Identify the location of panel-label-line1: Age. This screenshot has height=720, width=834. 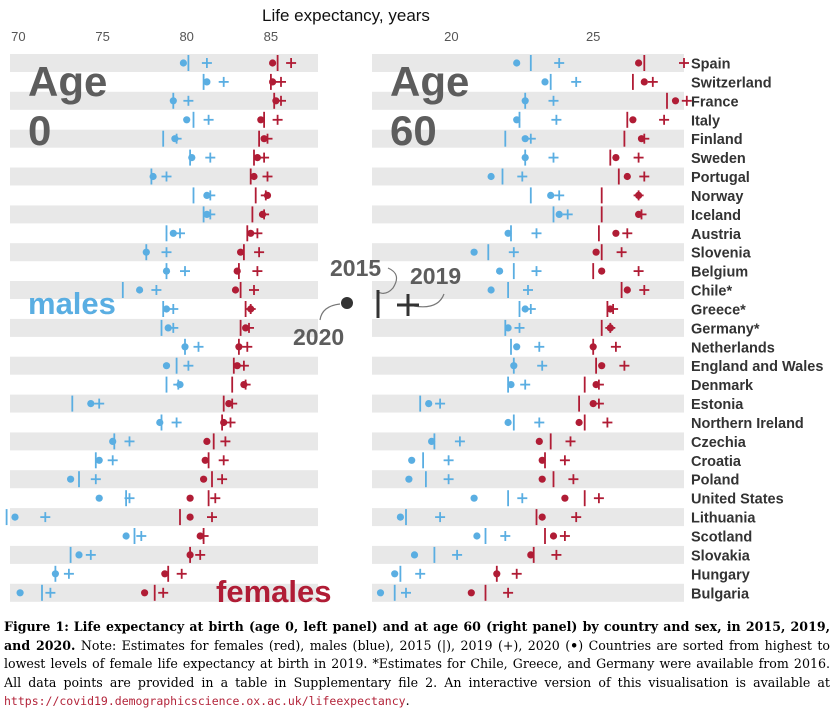
(67, 81).